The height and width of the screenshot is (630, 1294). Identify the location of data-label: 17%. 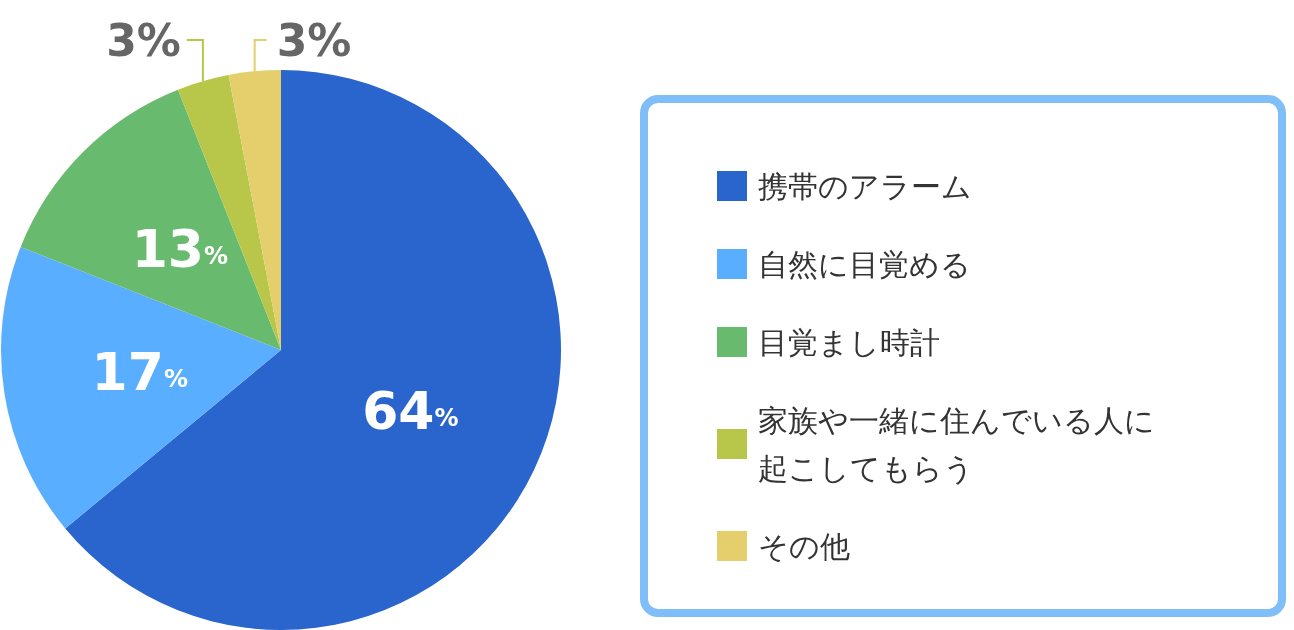
(139, 372).